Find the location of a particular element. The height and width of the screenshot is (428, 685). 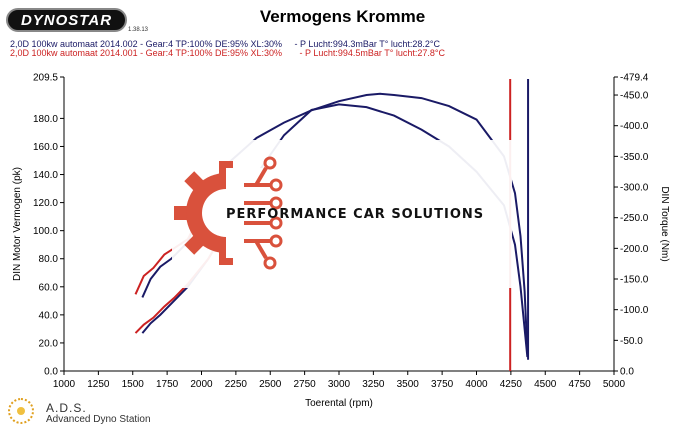

y2-tick-label: -400.0 is located at coordinates (634, 126).